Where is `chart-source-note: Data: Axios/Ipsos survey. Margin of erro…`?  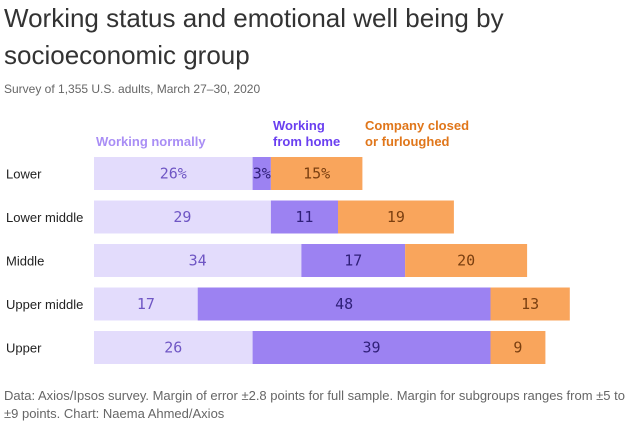
chart-source-note: Data: Axios/Ipsos survey. Margin of erro… is located at coordinates (314, 404).